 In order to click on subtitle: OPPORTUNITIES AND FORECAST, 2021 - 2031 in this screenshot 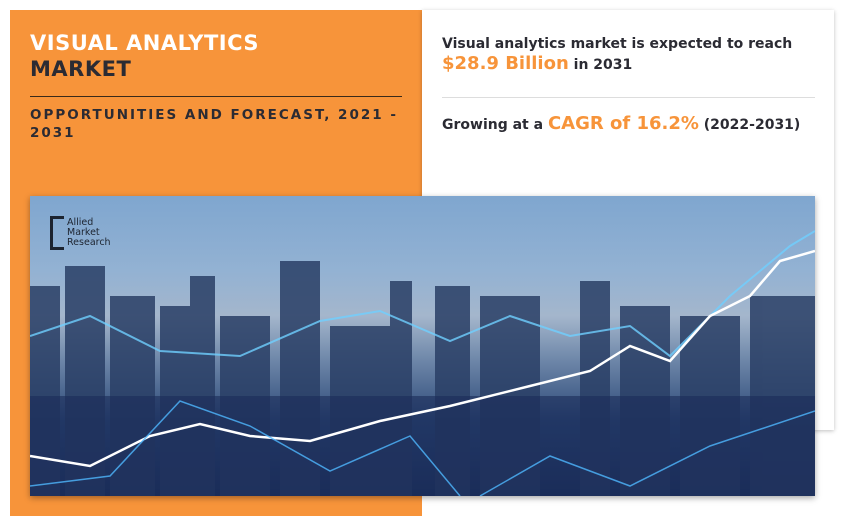, I will do `click(214, 124)`.